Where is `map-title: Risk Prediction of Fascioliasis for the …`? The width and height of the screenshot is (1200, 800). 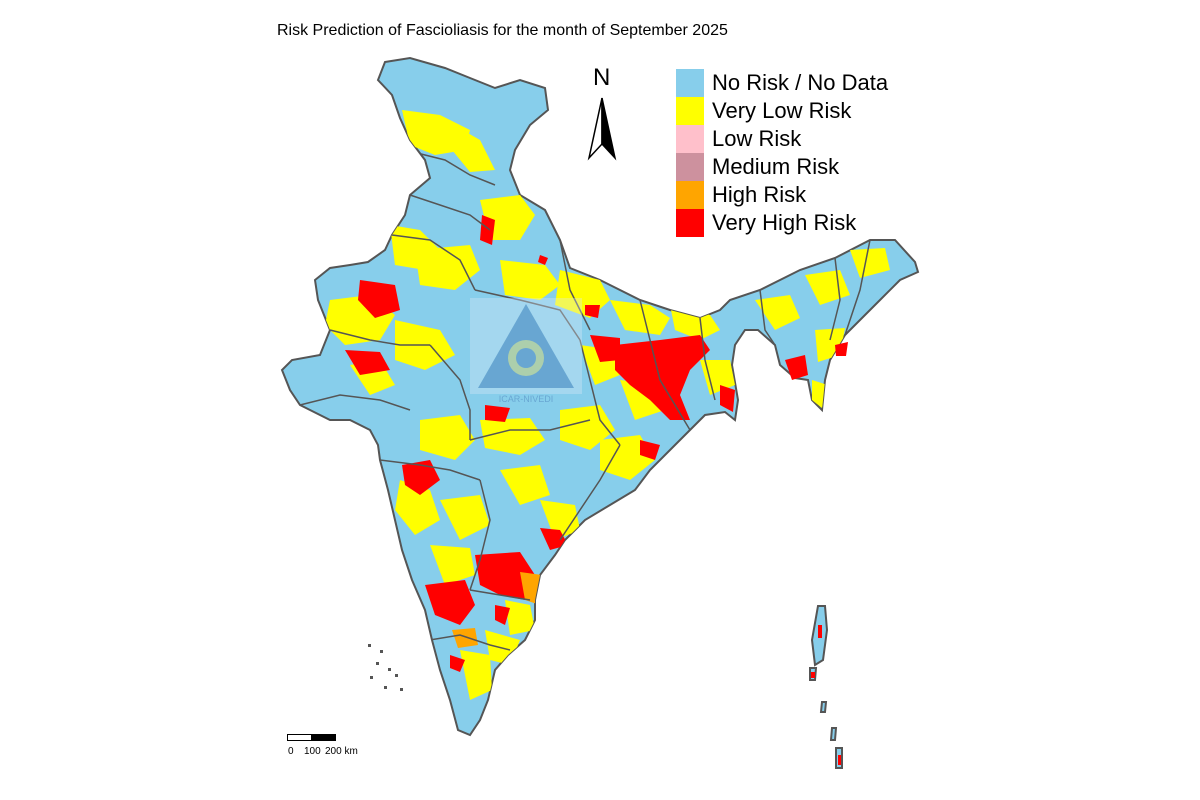 map-title: Risk Prediction of Fascioliasis for the … is located at coordinates (502, 30).